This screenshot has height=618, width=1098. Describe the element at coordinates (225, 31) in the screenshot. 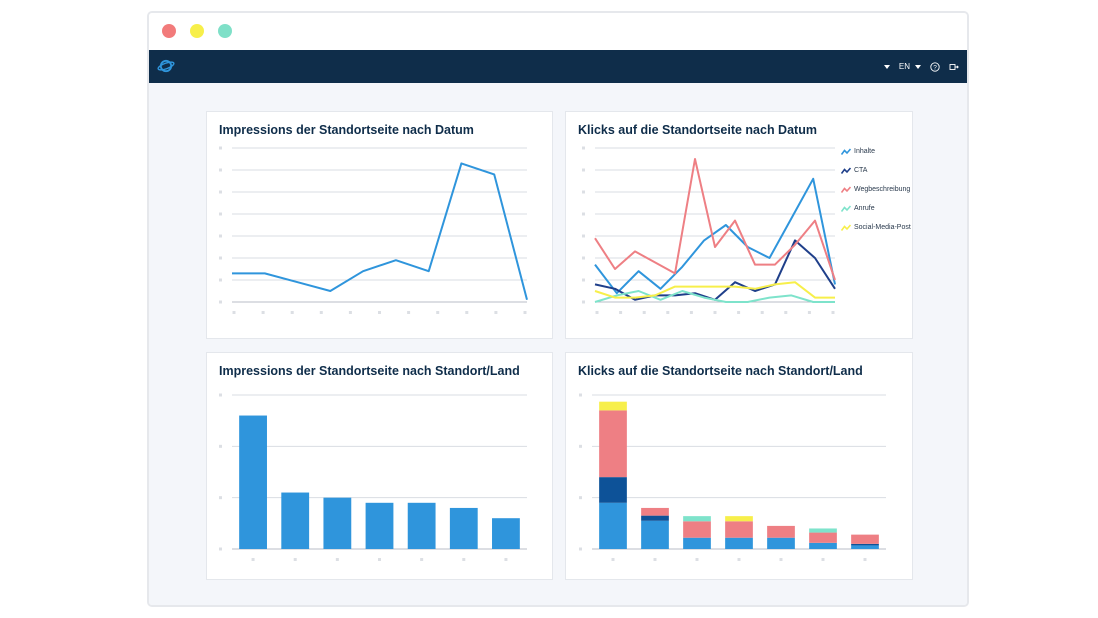

I see `window-zoom-button` at that location.